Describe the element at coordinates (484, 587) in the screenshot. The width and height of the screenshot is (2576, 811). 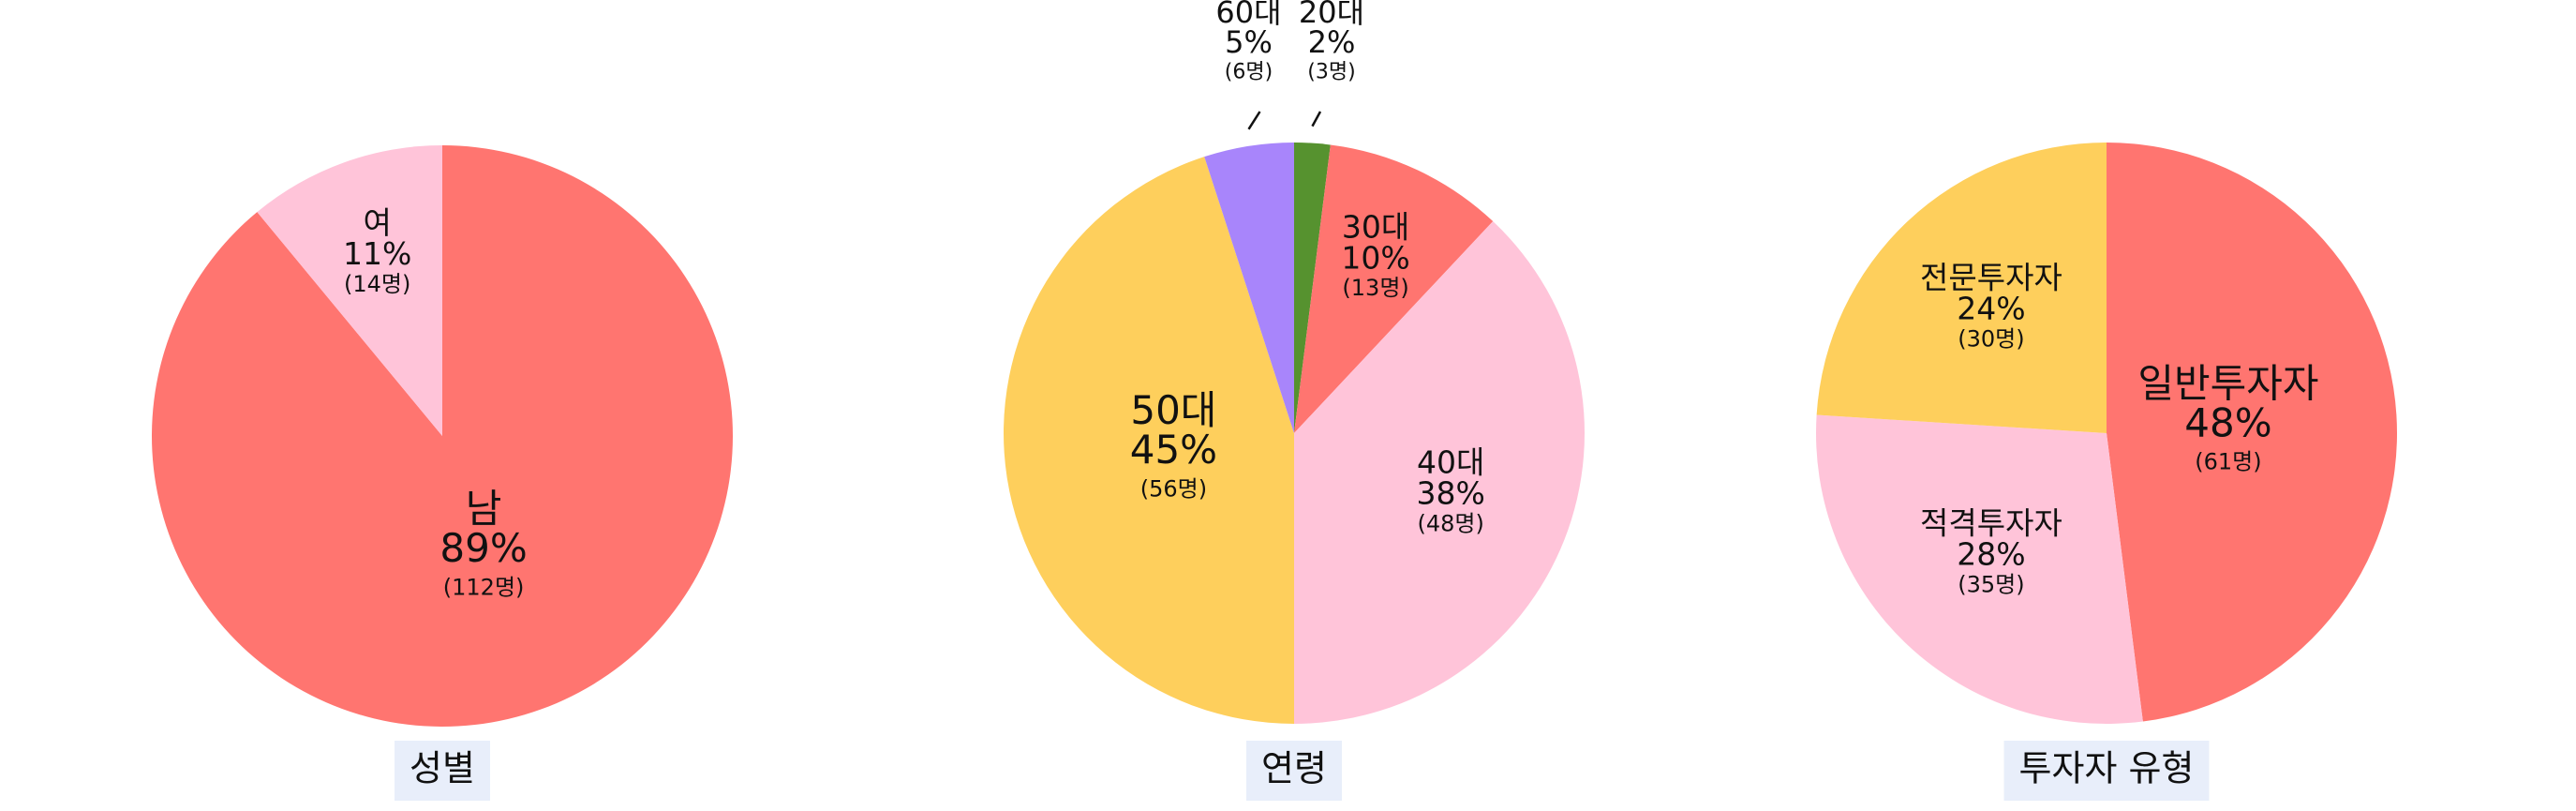
I see `slice-count: (112명)` at that location.